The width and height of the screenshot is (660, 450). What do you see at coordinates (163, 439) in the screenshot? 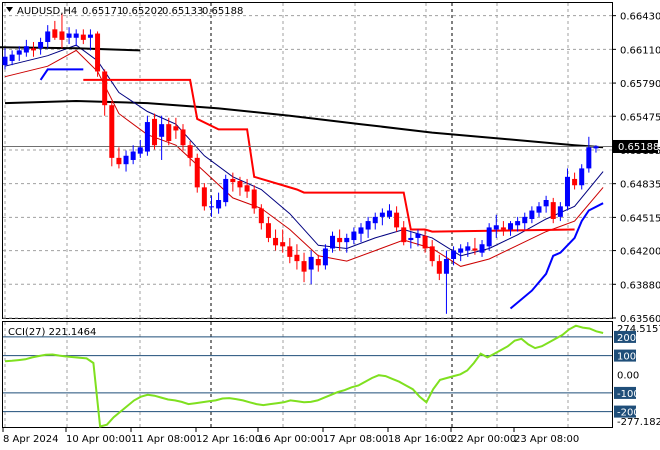
I see `time-tick-label: 11 Apr 08:00` at bounding box center [163, 439].